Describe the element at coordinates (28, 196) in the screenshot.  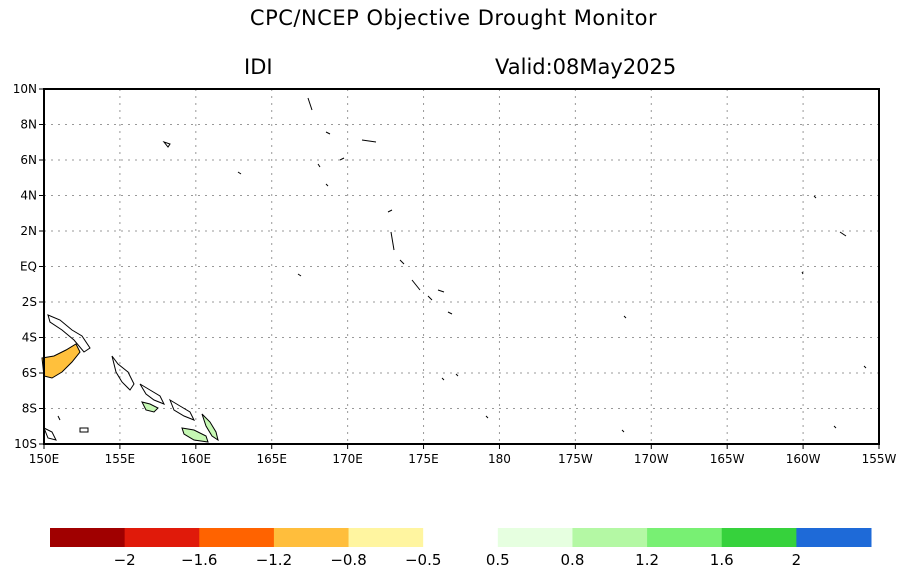
I see `lat-tick-label: 4N` at that location.